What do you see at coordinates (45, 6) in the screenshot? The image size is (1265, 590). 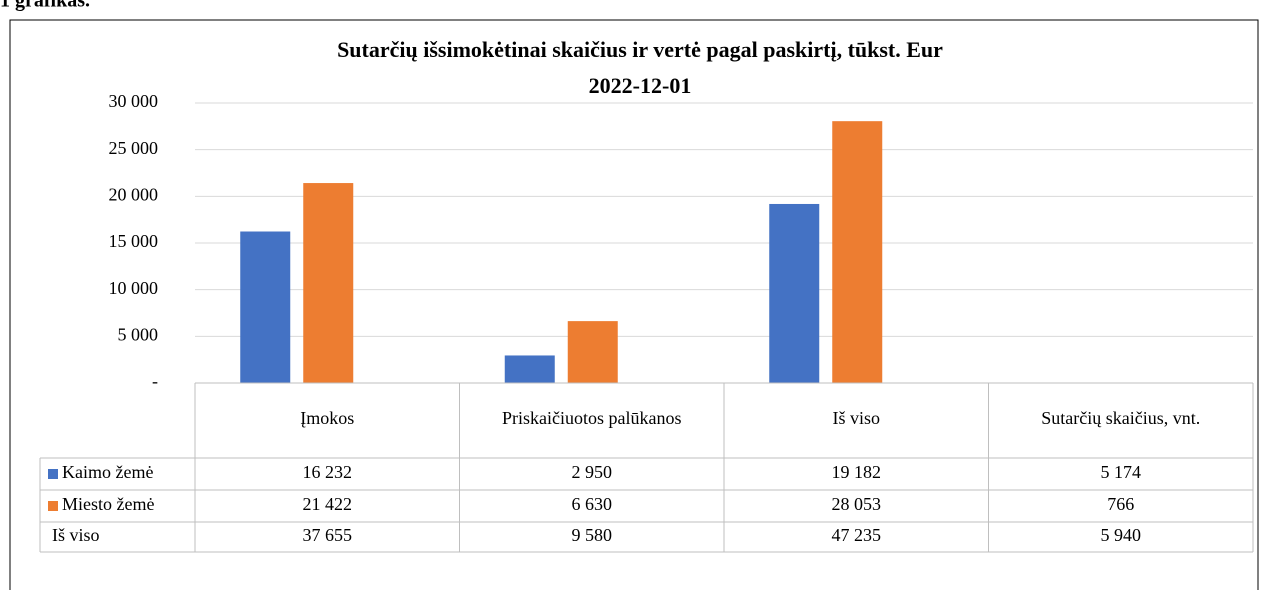 I see `caption: 1 grafikas.` at bounding box center [45, 6].